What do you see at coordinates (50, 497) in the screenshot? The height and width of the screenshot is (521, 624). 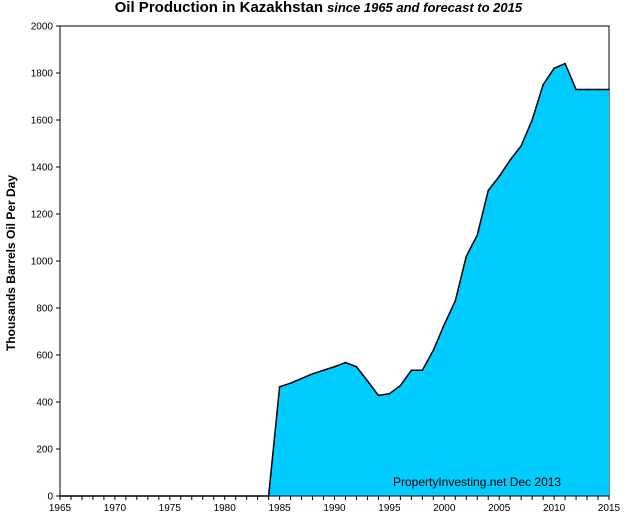 I see `y-tick-label: 0` at bounding box center [50, 497].